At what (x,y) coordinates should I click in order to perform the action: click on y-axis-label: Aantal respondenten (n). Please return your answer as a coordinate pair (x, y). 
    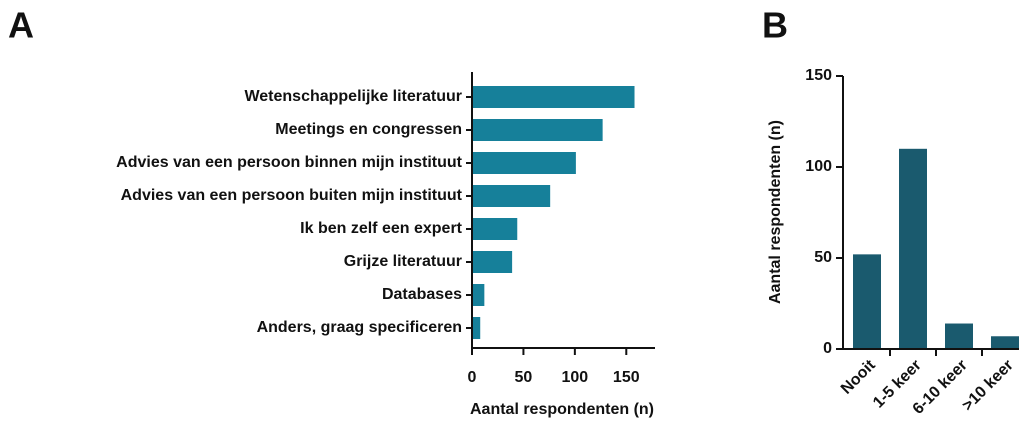
    Looking at the image, I should click on (775, 212).